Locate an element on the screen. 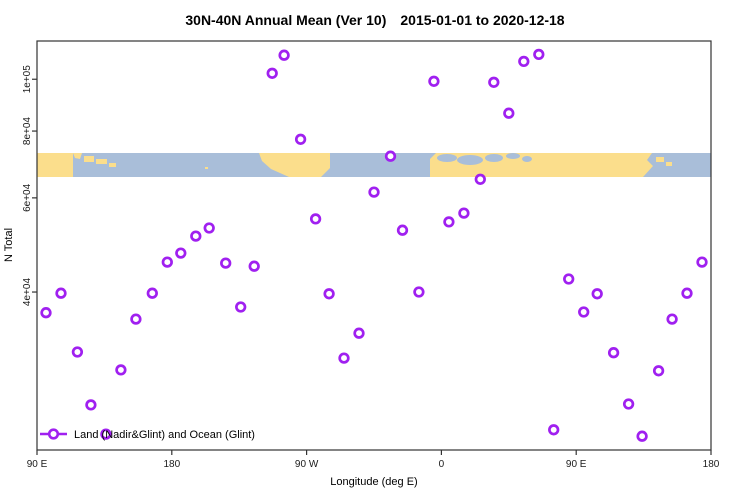 The height and width of the screenshot is (500, 750). land-north-america is located at coordinates (294, 165).